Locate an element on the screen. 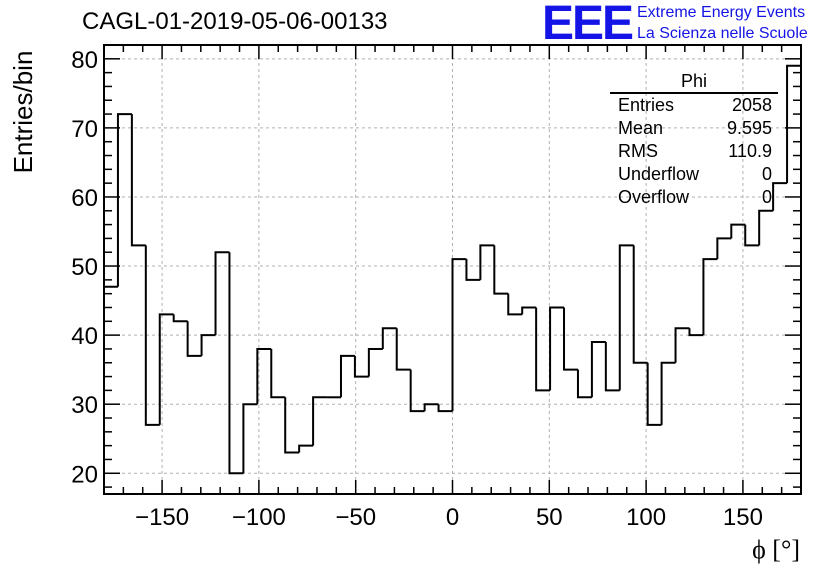 This screenshot has height=572, width=836. x-tick-label: 0 is located at coordinates (452, 517).